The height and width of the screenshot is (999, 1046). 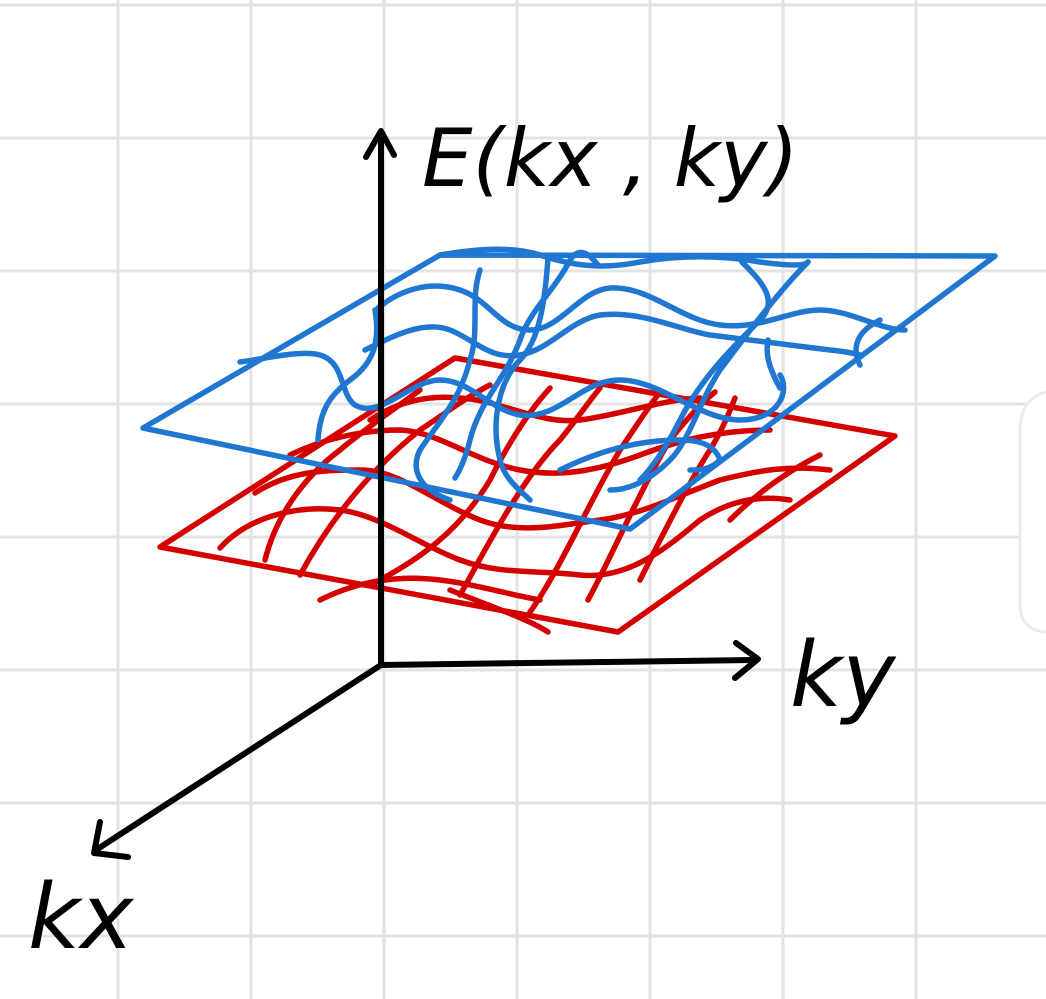 I want to click on energy-axis-label: E(kx , ky), so click(x=610, y=158).